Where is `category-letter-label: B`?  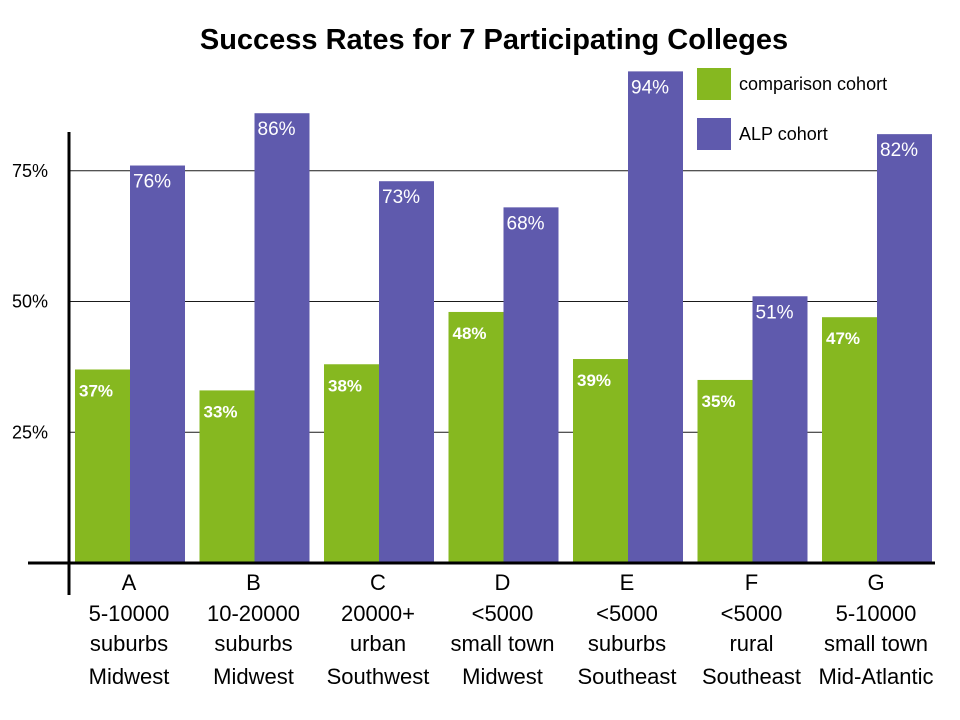
category-letter-label: B is located at coordinates (253, 582).